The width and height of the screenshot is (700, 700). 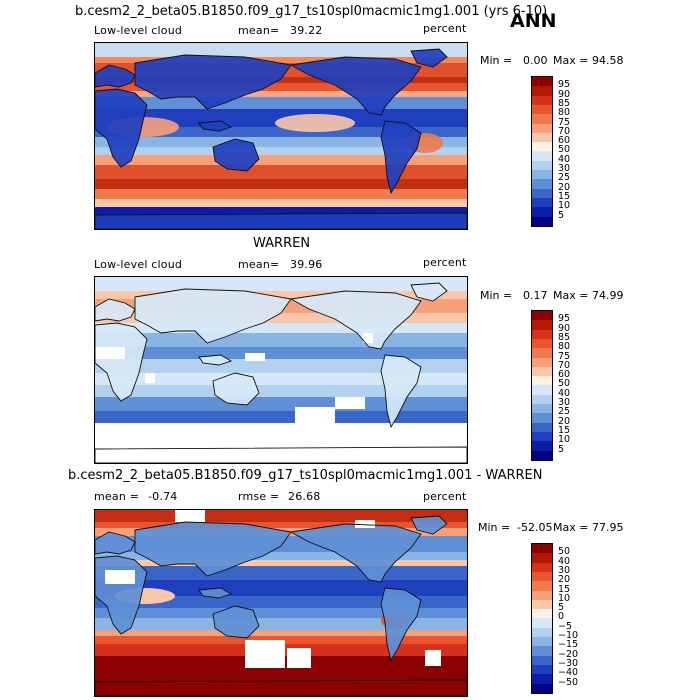 What do you see at coordinates (564, 131) in the screenshot?
I see `colorbar-tick-label: 70` at bounding box center [564, 131].